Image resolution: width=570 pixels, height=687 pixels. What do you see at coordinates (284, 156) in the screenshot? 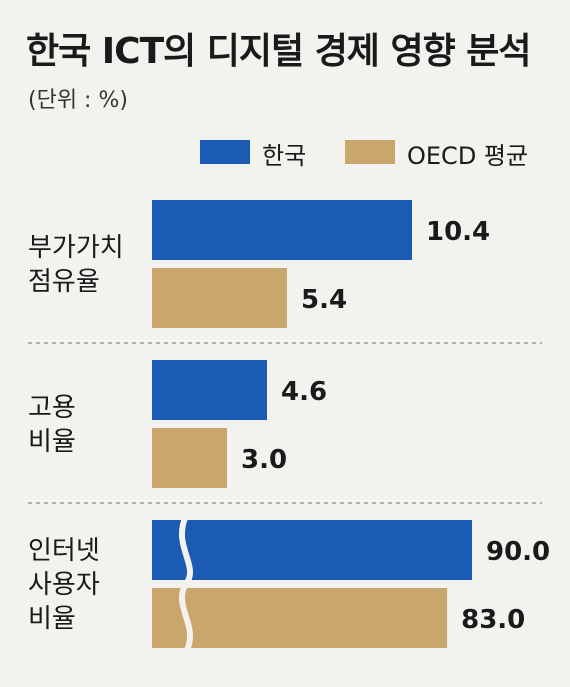
I see `legend-label-korea: 한국` at bounding box center [284, 156].